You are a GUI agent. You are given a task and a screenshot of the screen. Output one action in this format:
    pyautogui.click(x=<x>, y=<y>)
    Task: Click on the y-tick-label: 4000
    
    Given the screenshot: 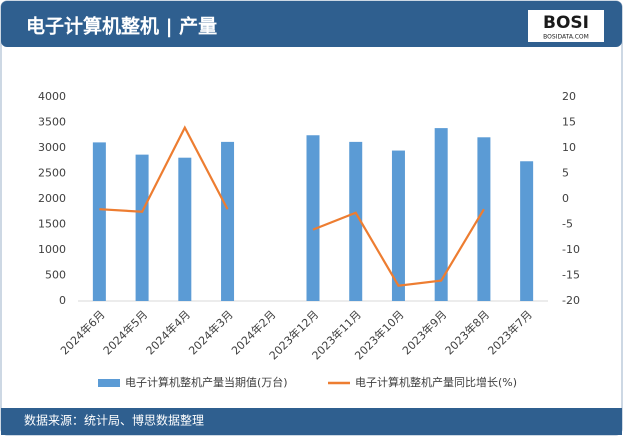 What is the action you would take?
    pyautogui.click(x=52, y=96)
    